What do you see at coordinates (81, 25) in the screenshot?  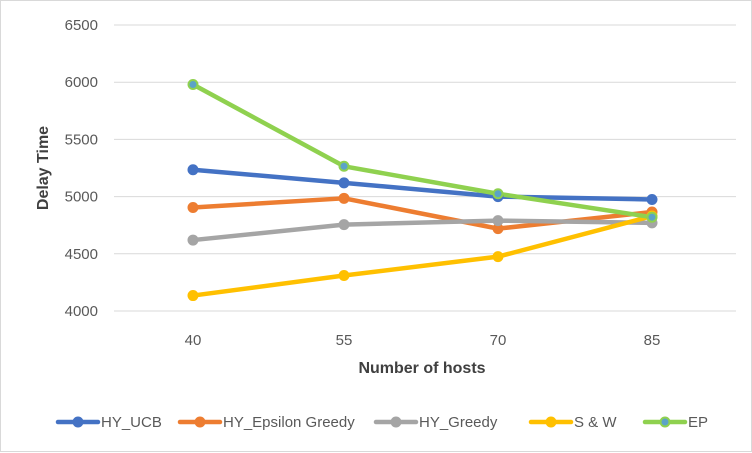 I see `y-tick-label: 6500` at bounding box center [81, 25].